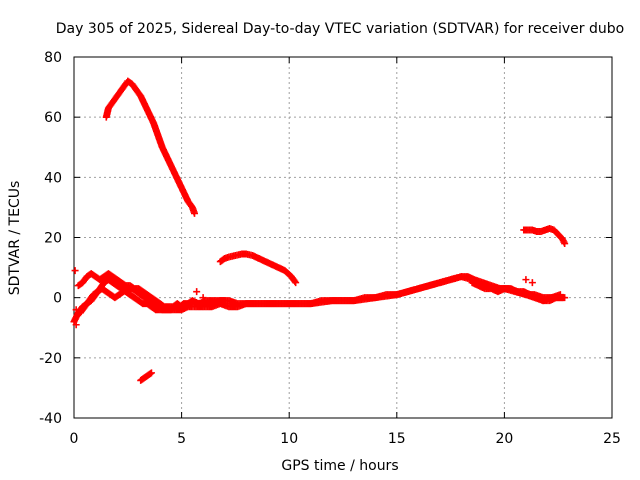  What do you see at coordinates (53, 178) in the screenshot?
I see `y-tick-label: 40` at bounding box center [53, 178].